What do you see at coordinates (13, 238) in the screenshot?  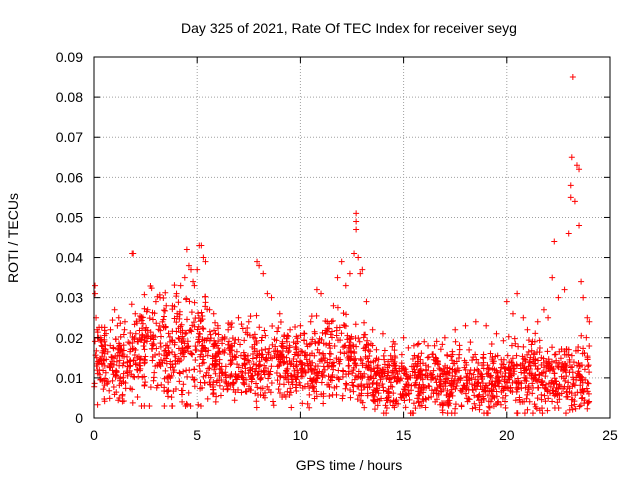 I see `y-axis-label: ROTI / TECUs` at bounding box center [13, 238].